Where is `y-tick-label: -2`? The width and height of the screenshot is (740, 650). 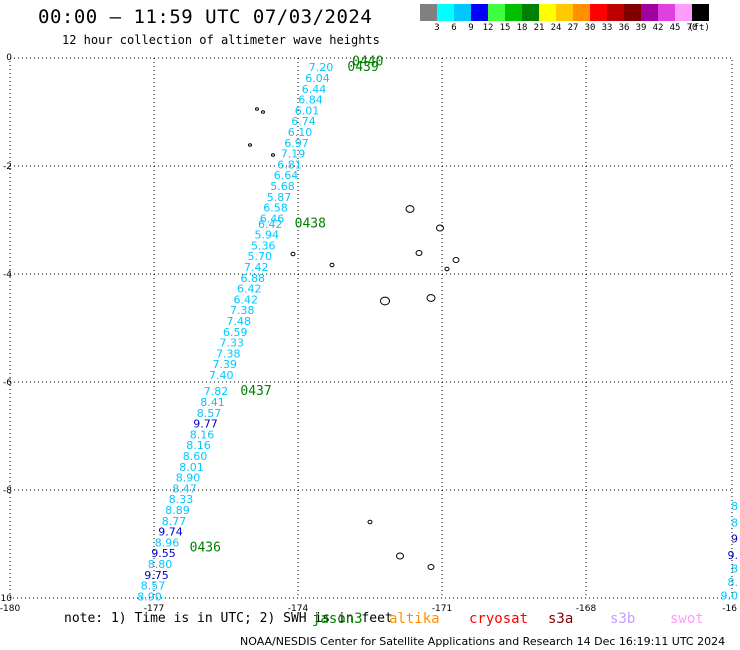 y-tick-label: -2 is located at coordinates (7, 167).